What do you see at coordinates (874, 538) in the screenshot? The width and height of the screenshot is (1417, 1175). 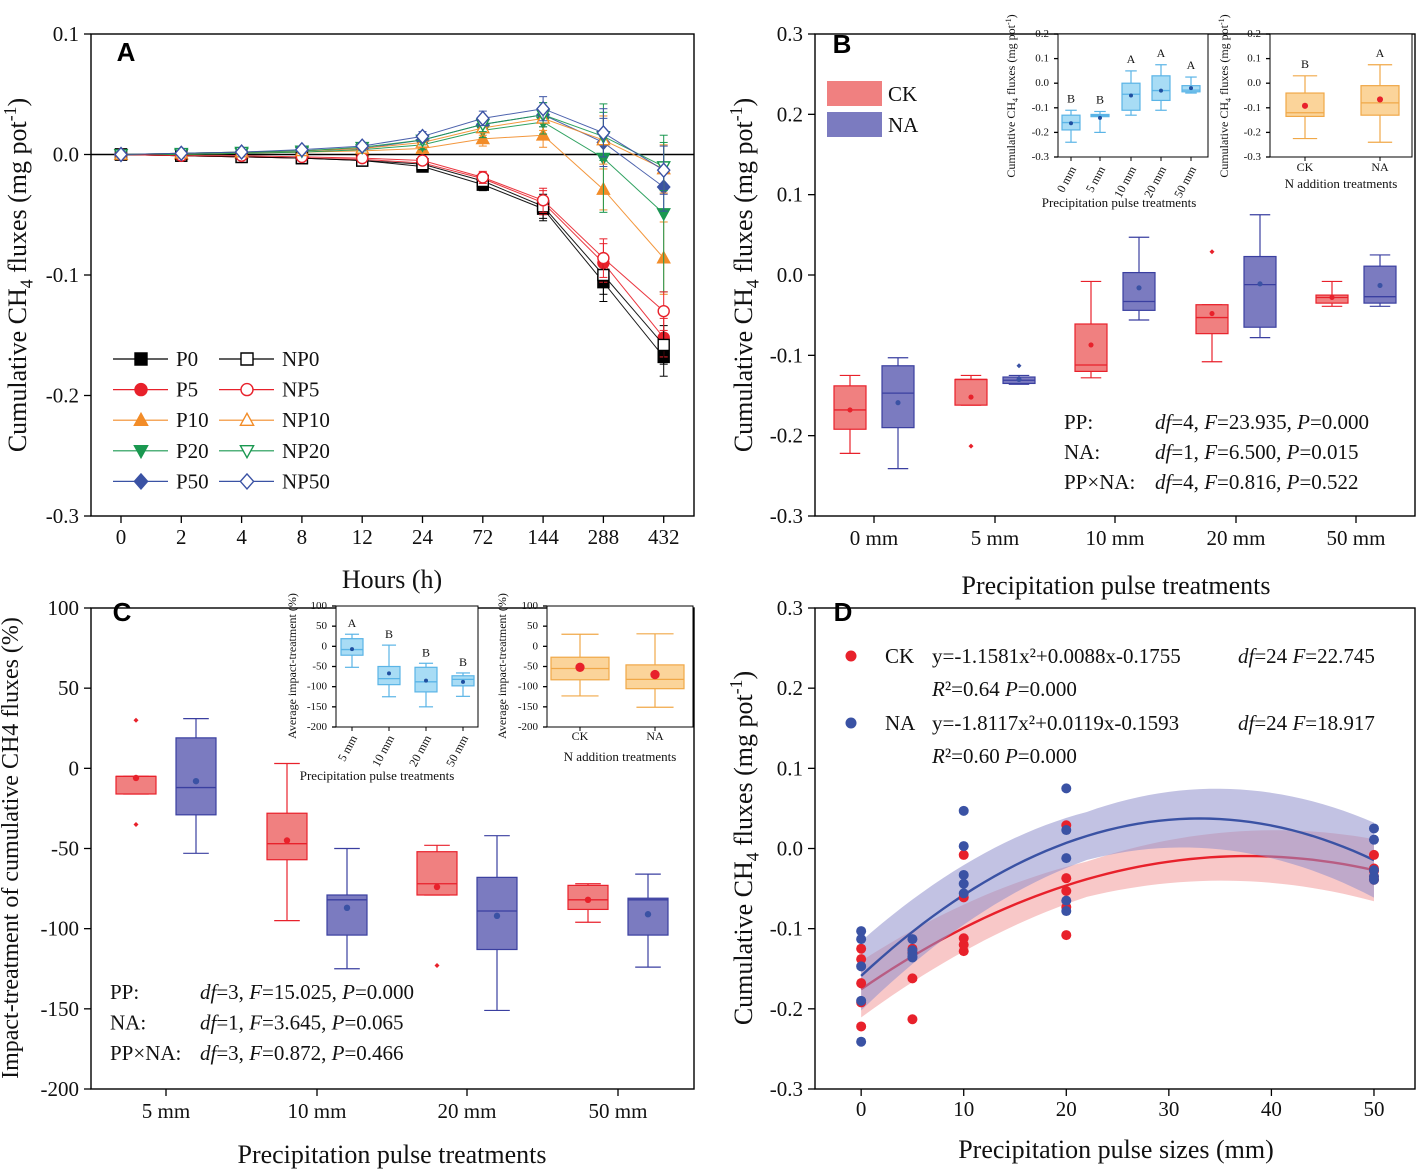 I see `panel-b-x-tick-label: 0 mm` at bounding box center [874, 538].